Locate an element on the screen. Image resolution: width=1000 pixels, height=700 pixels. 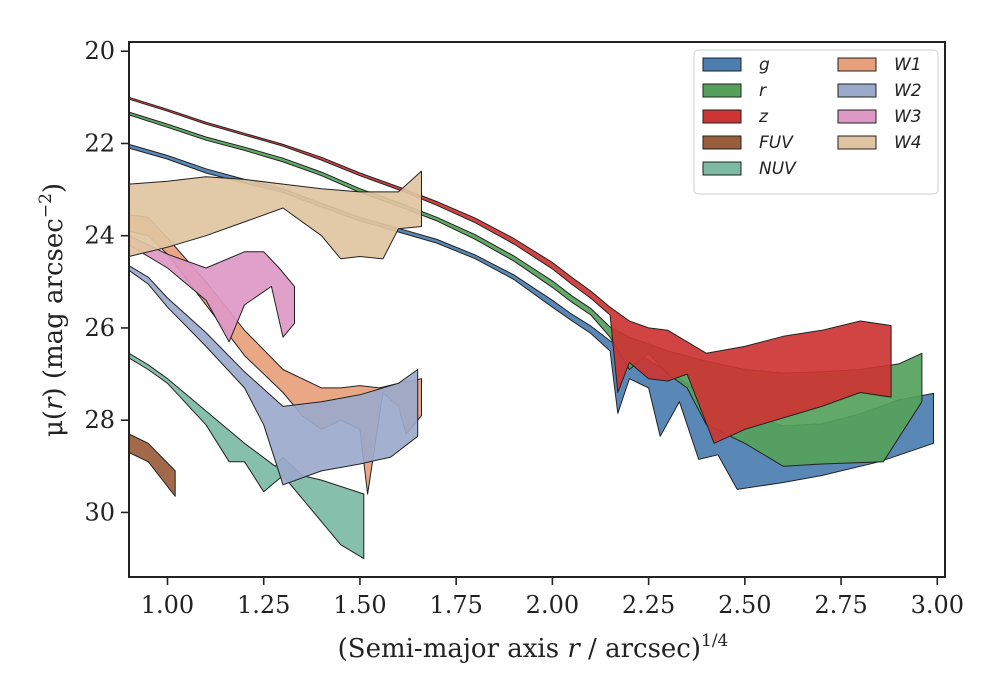
x-tick-label: 2.50 is located at coordinates (744, 605).